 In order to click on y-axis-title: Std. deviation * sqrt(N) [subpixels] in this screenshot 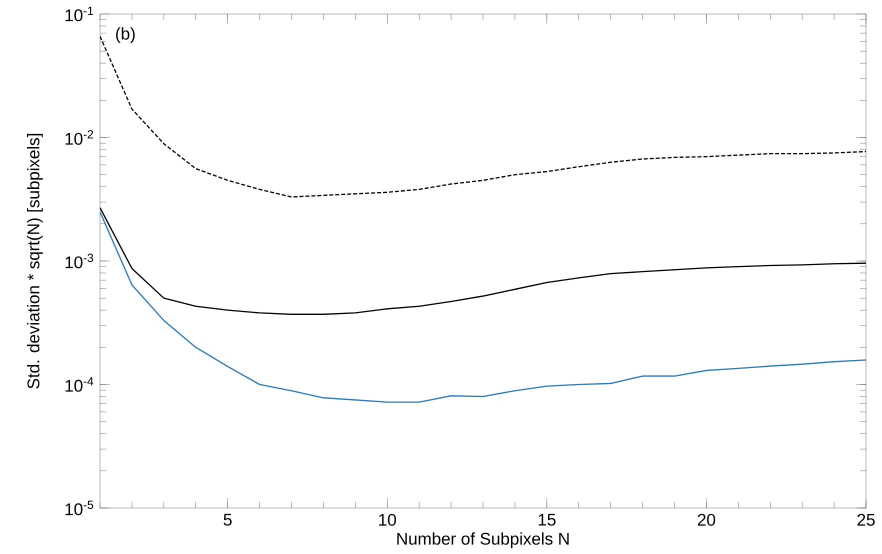, I will do `click(35, 261)`.